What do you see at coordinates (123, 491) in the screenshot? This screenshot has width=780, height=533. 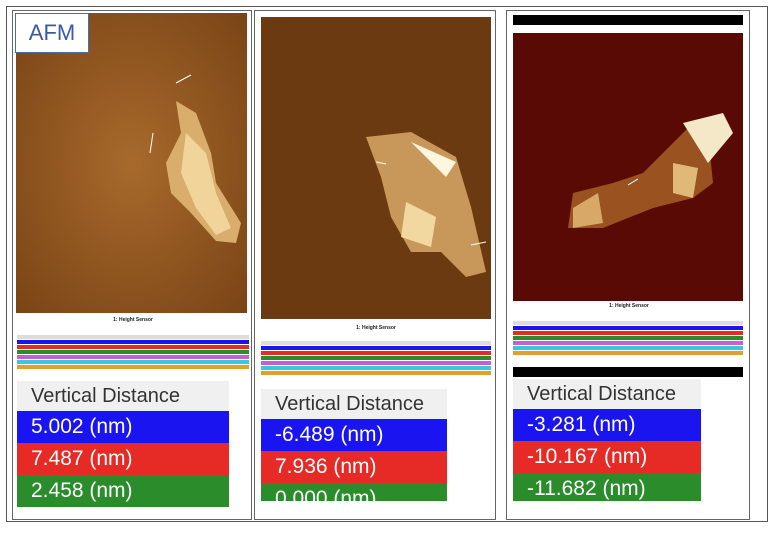 I see `zoom-value: 2.458 (nm)` at bounding box center [123, 491].